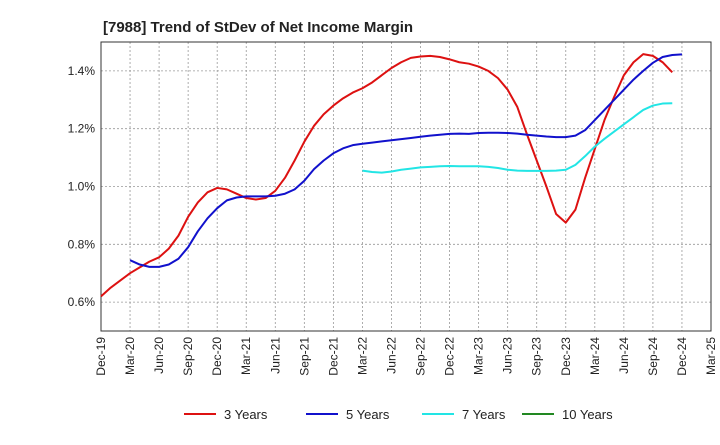  I want to click on legend-label: 3 Years, so click(246, 414).